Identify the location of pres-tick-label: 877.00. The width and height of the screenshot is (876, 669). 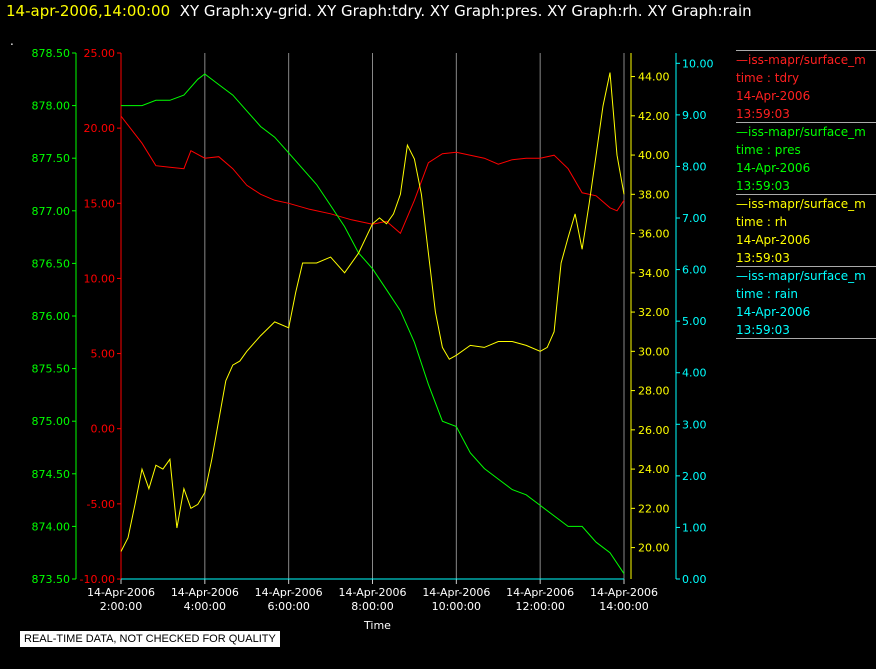
(51, 211).